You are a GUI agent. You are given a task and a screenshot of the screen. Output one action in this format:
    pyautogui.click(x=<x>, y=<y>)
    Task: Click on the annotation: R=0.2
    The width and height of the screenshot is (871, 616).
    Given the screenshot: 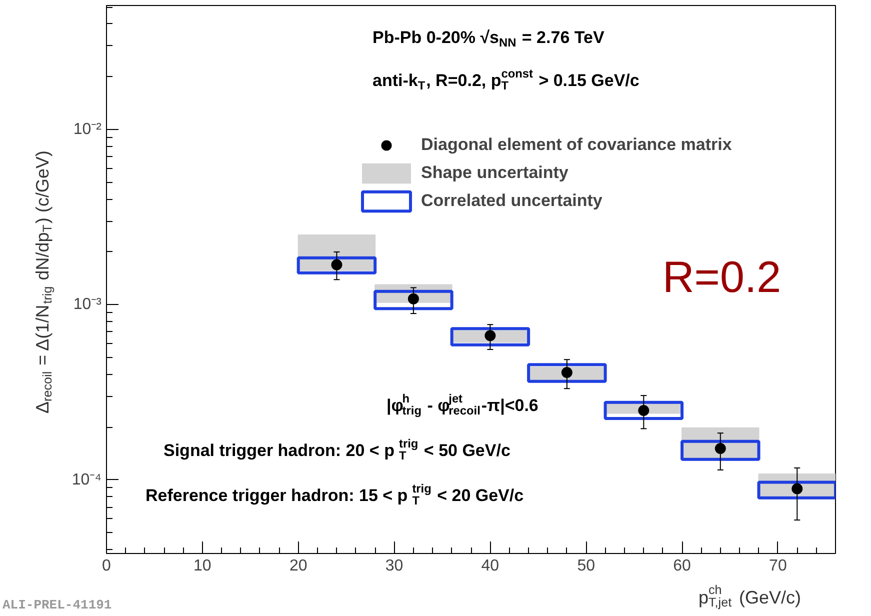 What is the action you would take?
    pyautogui.click(x=722, y=277)
    